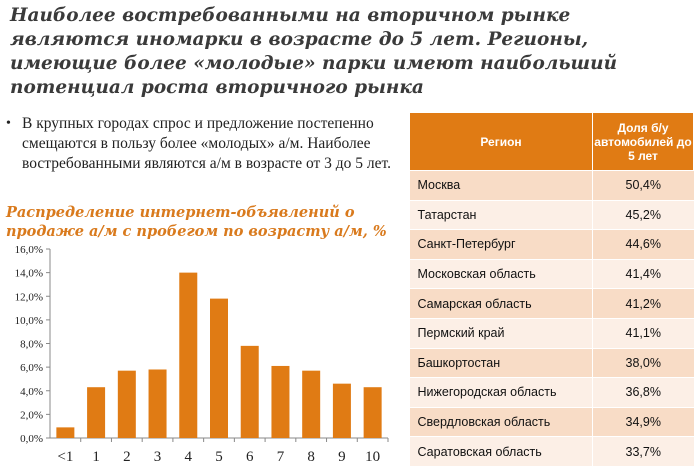 The image size is (700, 467). I want to click on y-tick-label: 2,0%, so click(31, 415).